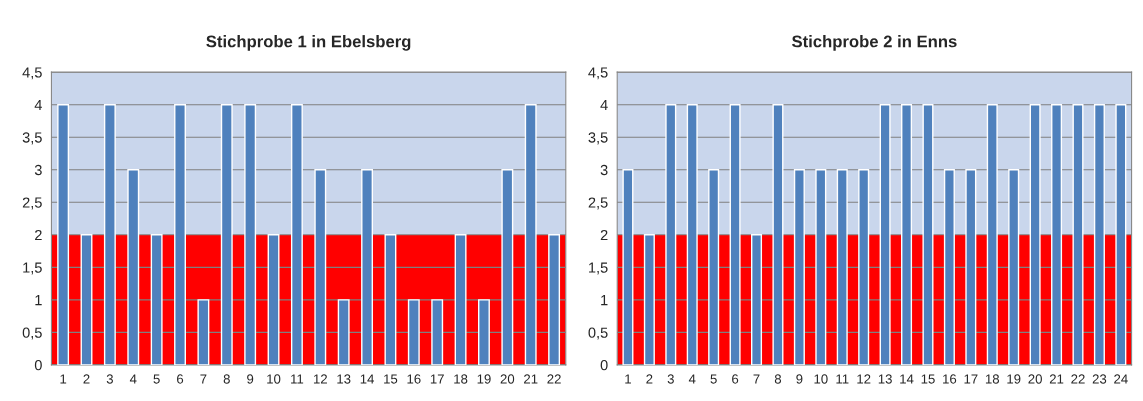 The width and height of the screenshot is (1143, 401). Describe the element at coordinates (1099, 379) in the screenshot. I see `x-tick-label: 23` at that location.